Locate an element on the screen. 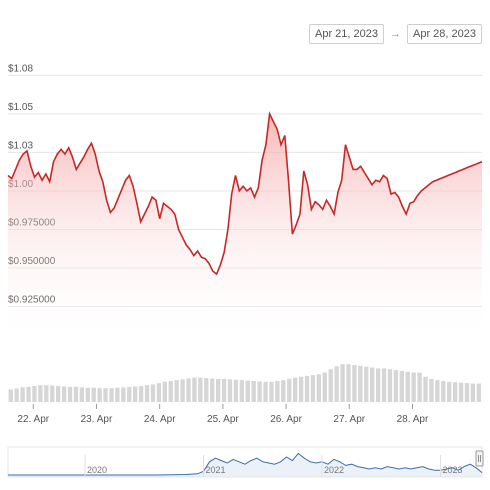  x-tick-label: 24. Apr is located at coordinates (160, 419).